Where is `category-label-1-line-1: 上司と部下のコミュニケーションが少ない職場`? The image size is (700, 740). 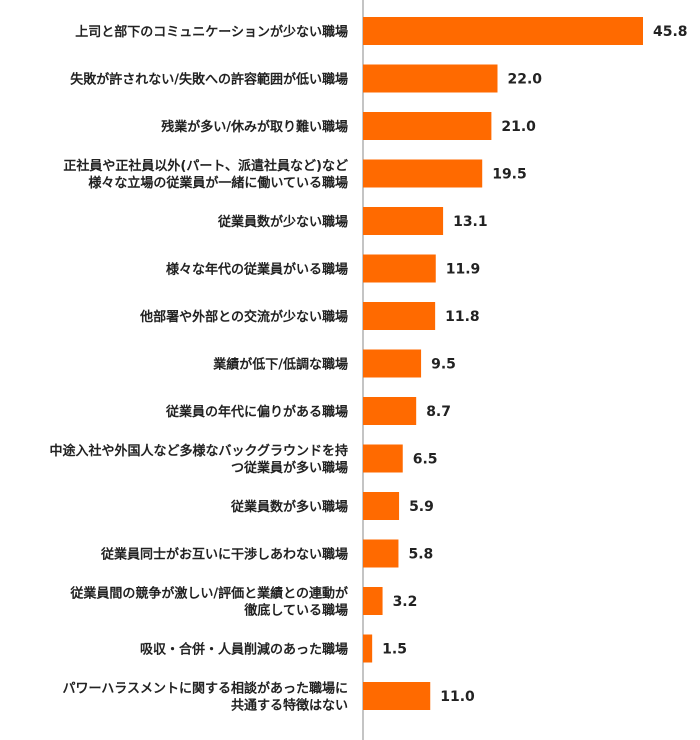
category-label-1-line-1: 上司と部下のコミュニケーションが少ない職場 is located at coordinates (211, 32).